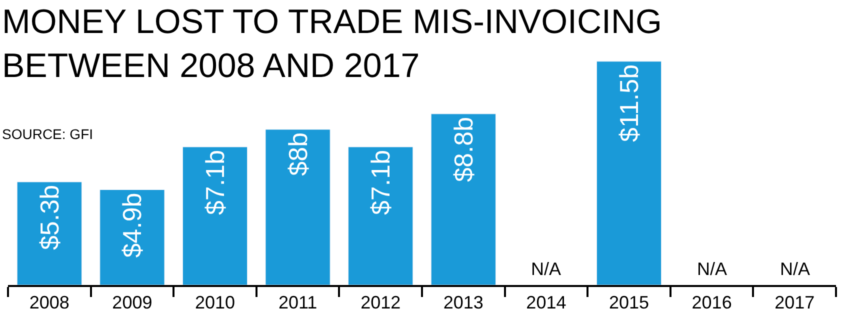 The width and height of the screenshot is (844, 331). What do you see at coordinates (215, 302) in the screenshot?
I see `x-tick-label: 2010` at bounding box center [215, 302].